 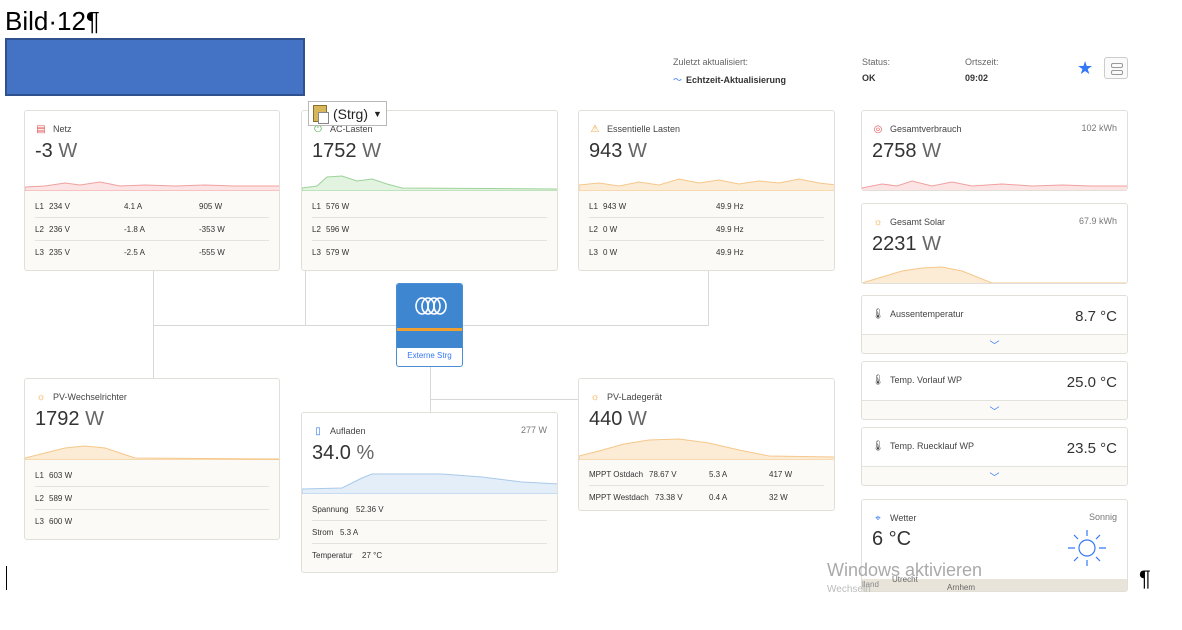 What do you see at coordinates (982, 70) in the screenshot?
I see `local-time: Ortszeit: 09:02` at bounding box center [982, 70].